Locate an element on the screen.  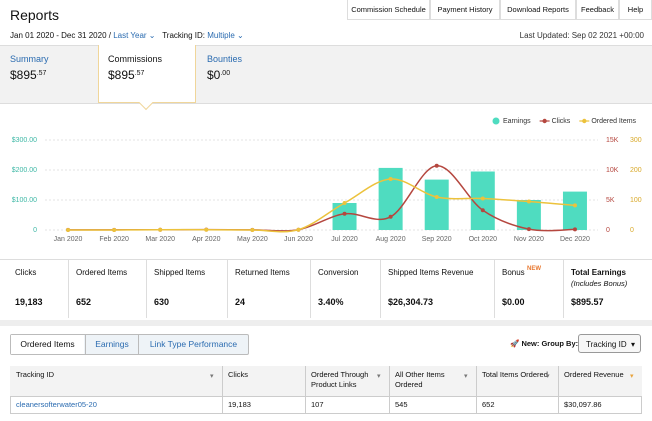
tick-label: 300 is located at coordinates (636, 140).